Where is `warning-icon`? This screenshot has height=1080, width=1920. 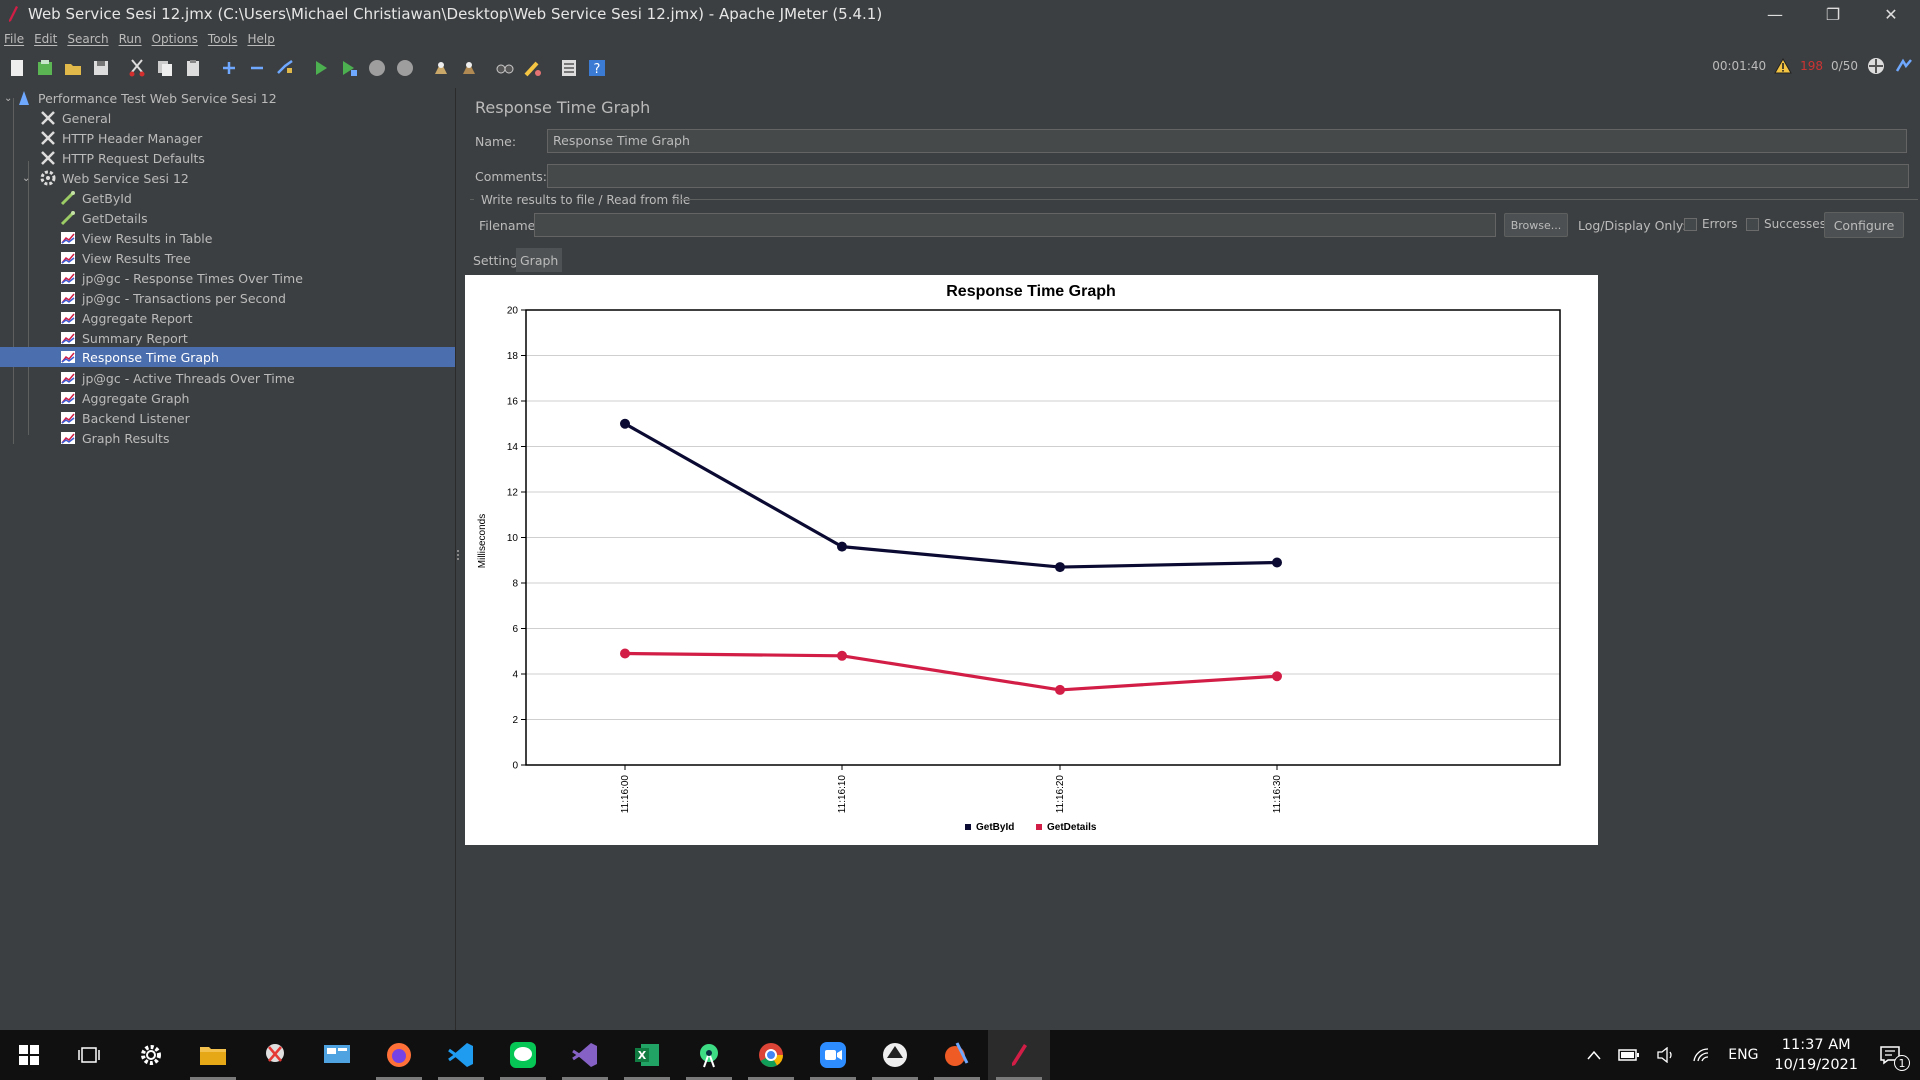
warning-icon is located at coordinates (1783, 66).